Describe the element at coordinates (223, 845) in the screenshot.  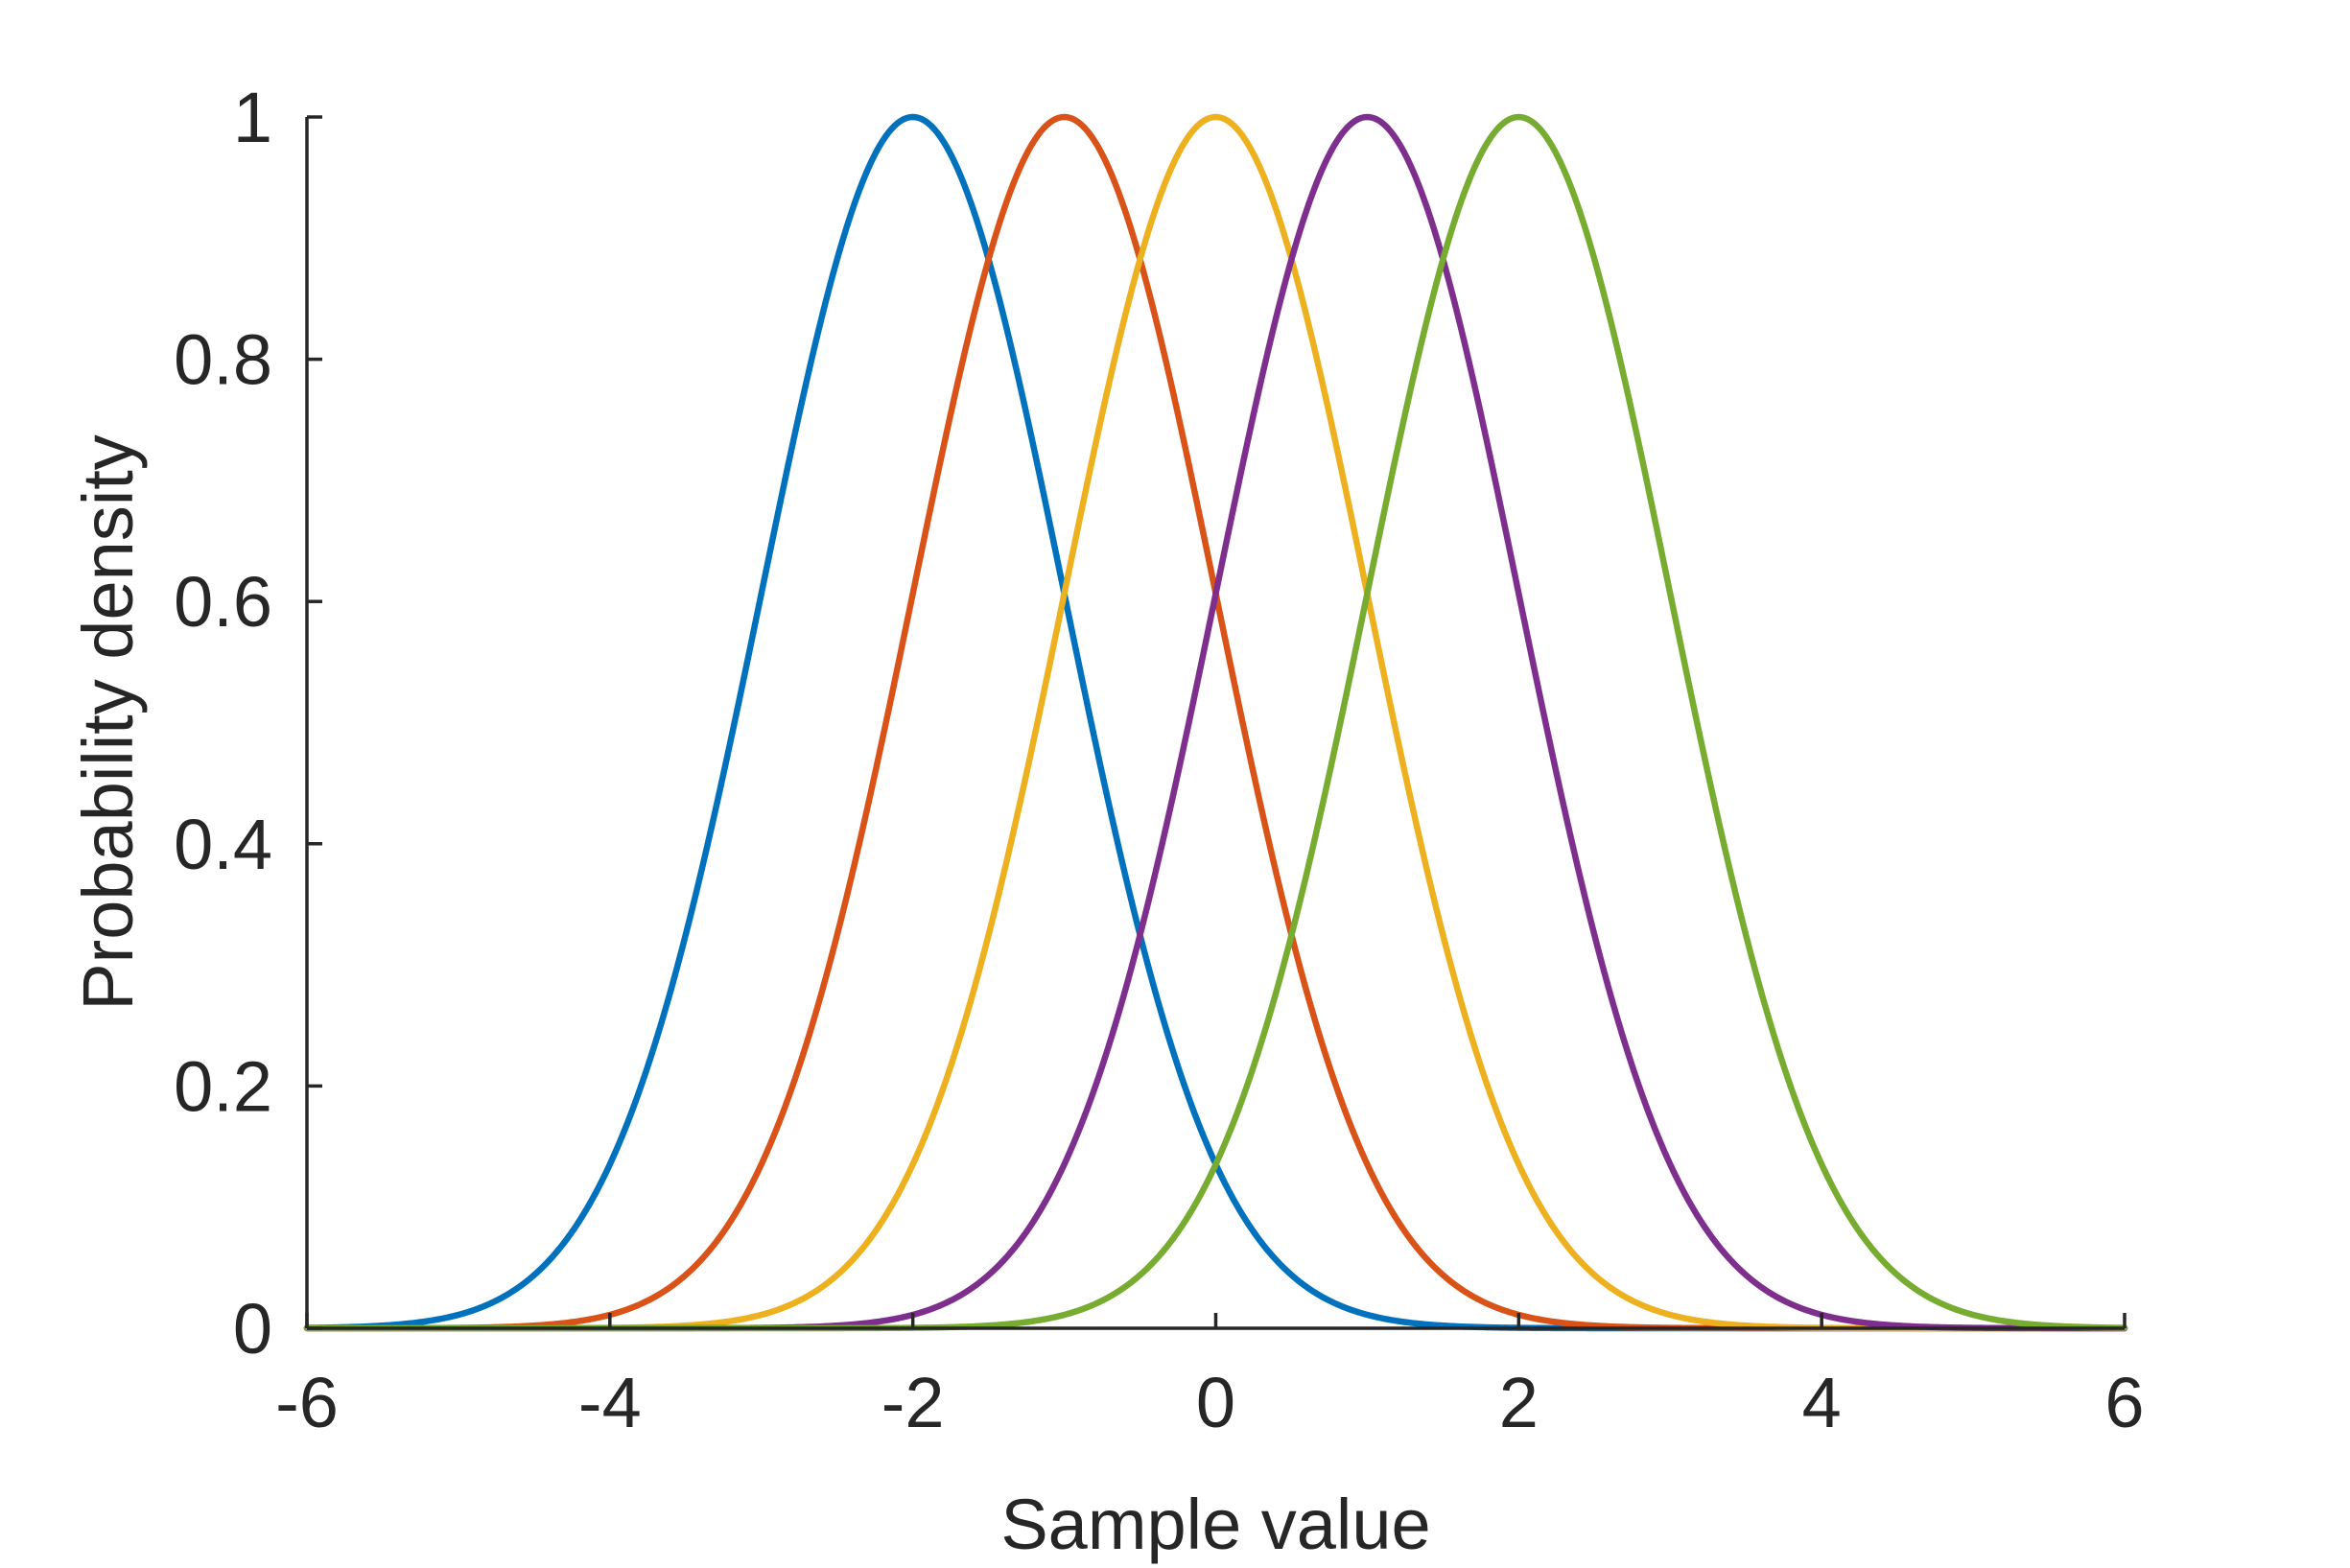
I see `y-tick-label: 0.4` at that location.